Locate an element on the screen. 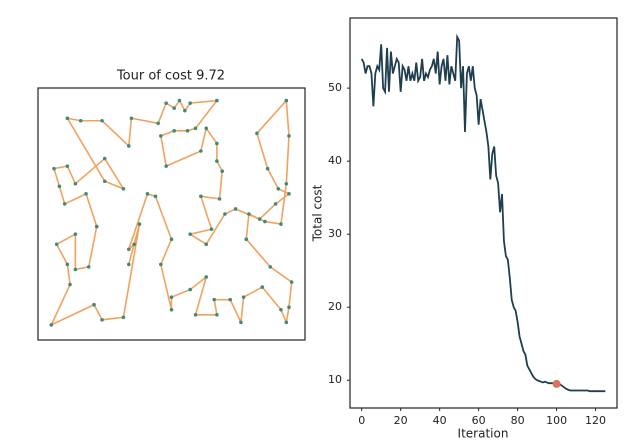 This screenshot has height=440, width=640. y-tick-label: 20 is located at coordinates (335, 306).